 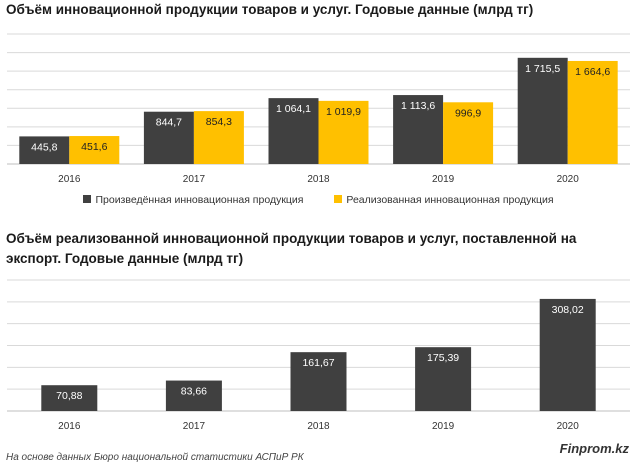 What do you see at coordinates (468, 133) in the screenshot?
I see `bar-chart1-series1-2019` at bounding box center [468, 133].